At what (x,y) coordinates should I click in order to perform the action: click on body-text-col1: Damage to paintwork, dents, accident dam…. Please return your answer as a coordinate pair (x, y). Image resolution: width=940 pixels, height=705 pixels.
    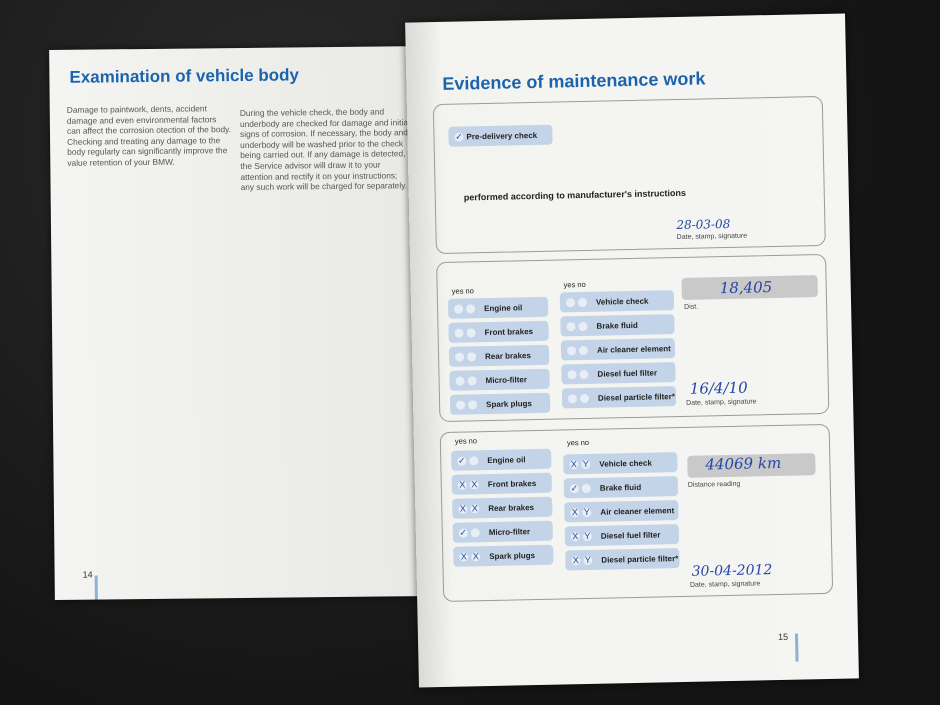
    Looking at the image, I should click on (149, 135).